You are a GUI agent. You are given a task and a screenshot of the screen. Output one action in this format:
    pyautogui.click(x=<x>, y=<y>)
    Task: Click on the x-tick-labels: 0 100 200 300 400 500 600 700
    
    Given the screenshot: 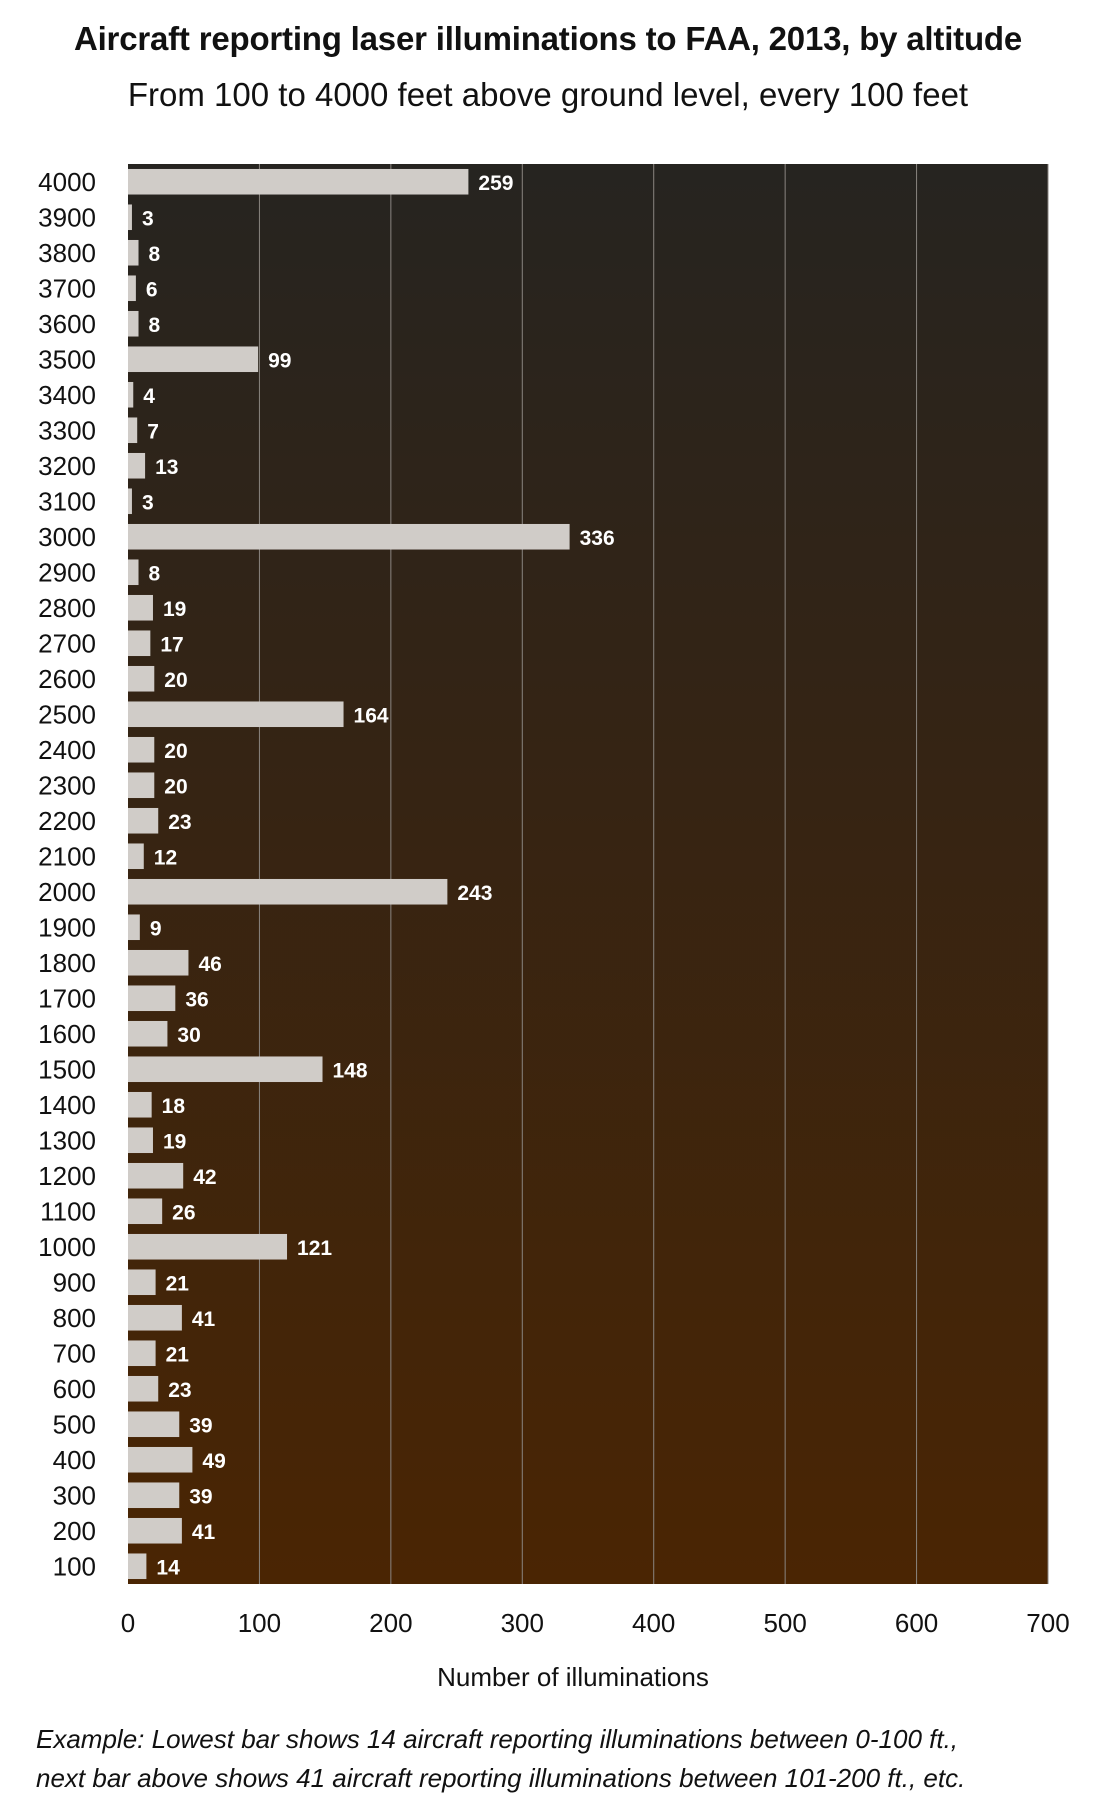 What is the action you would take?
    pyautogui.click(x=595, y=1623)
    